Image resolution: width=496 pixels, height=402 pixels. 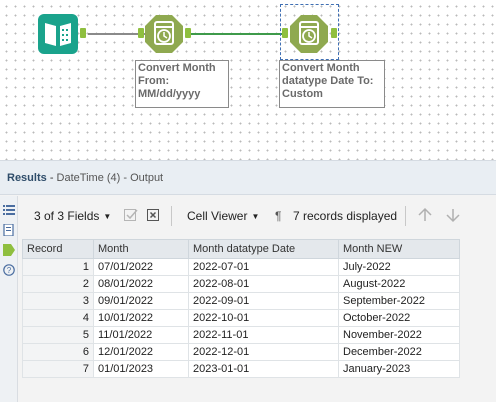 I want to click on record-cell: 3, so click(x=58, y=301).